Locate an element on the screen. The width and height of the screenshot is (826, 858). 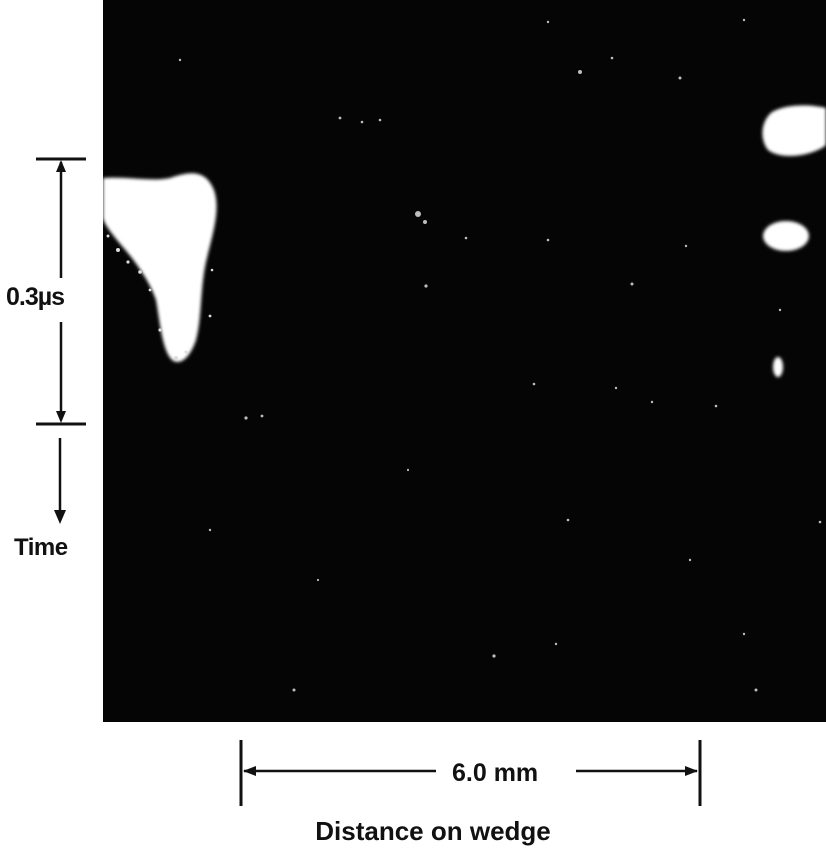
time-axis-label: Time is located at coordinates (41, 547).